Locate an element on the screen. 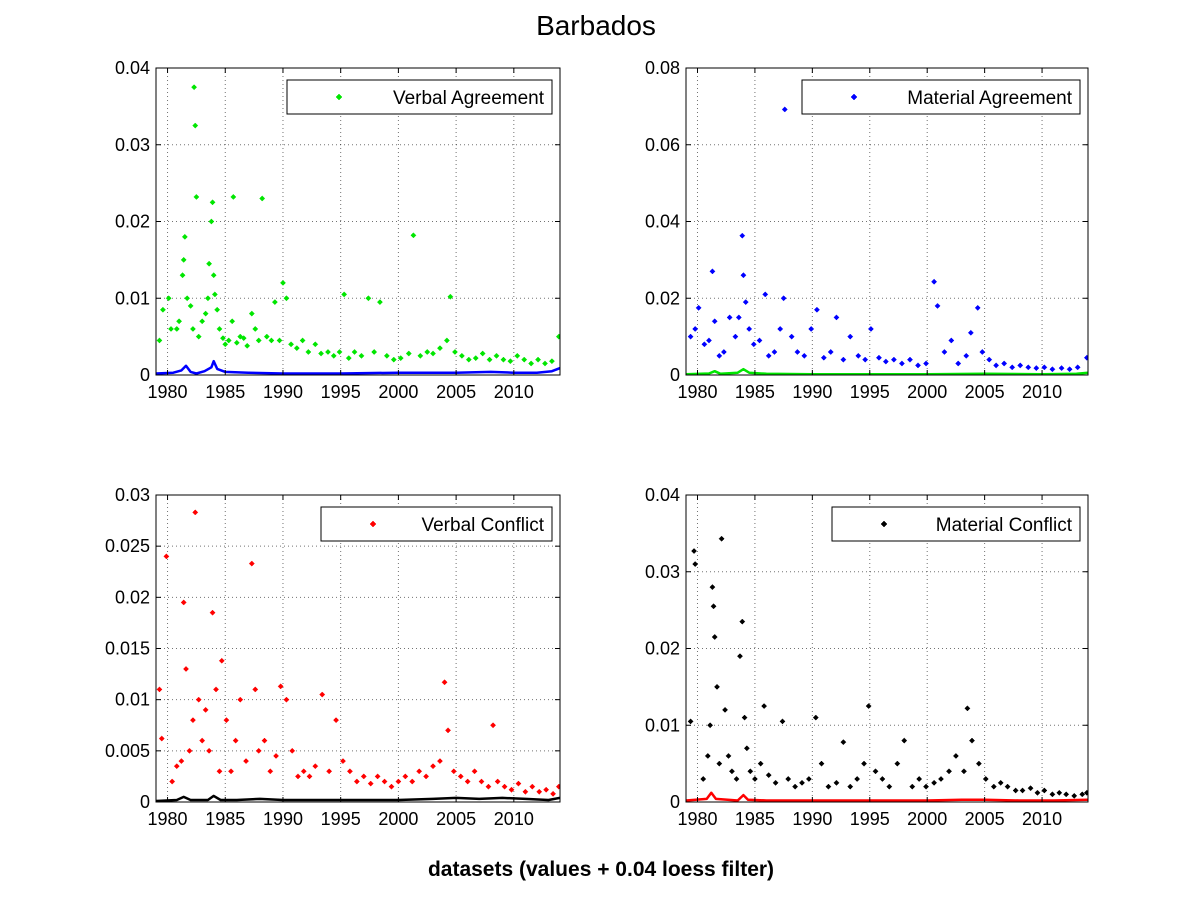  y-tick-label: 0.02 is located at coordinates (132, 597).